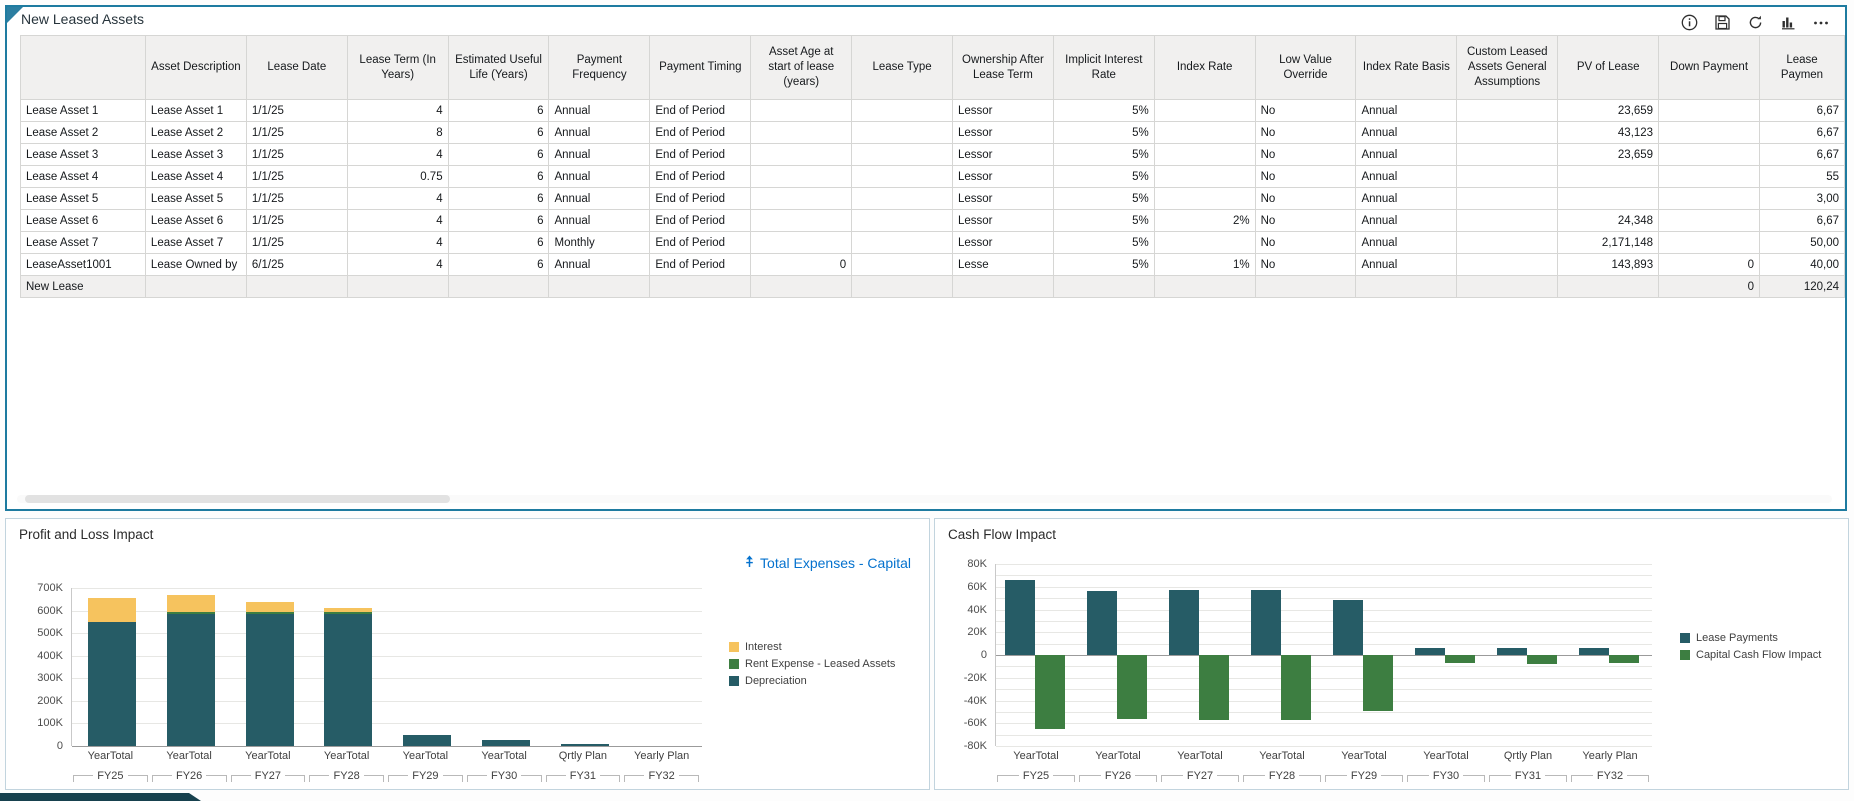  What do you see at coordinates (1204, 264) in the screenshot?
I see `grid-cell: 1%` at bounding box center [1204, 264].